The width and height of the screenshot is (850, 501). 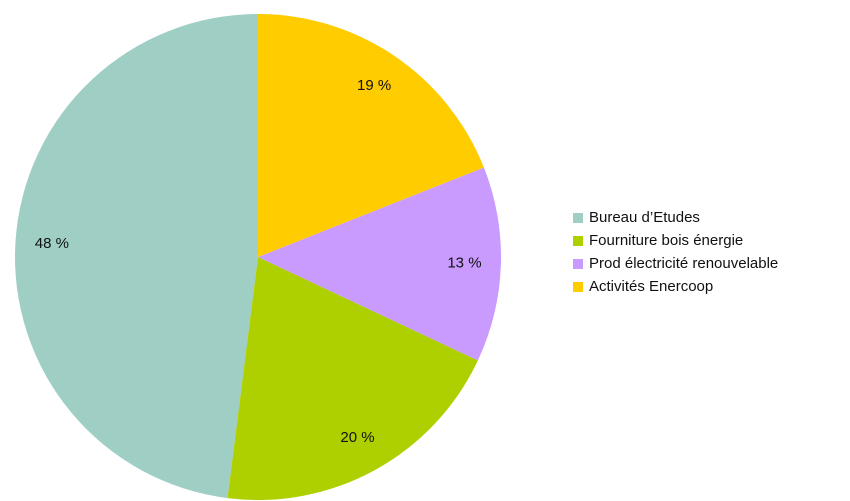 I want to click on data-label: 19 %, so click(x=374, y=85).